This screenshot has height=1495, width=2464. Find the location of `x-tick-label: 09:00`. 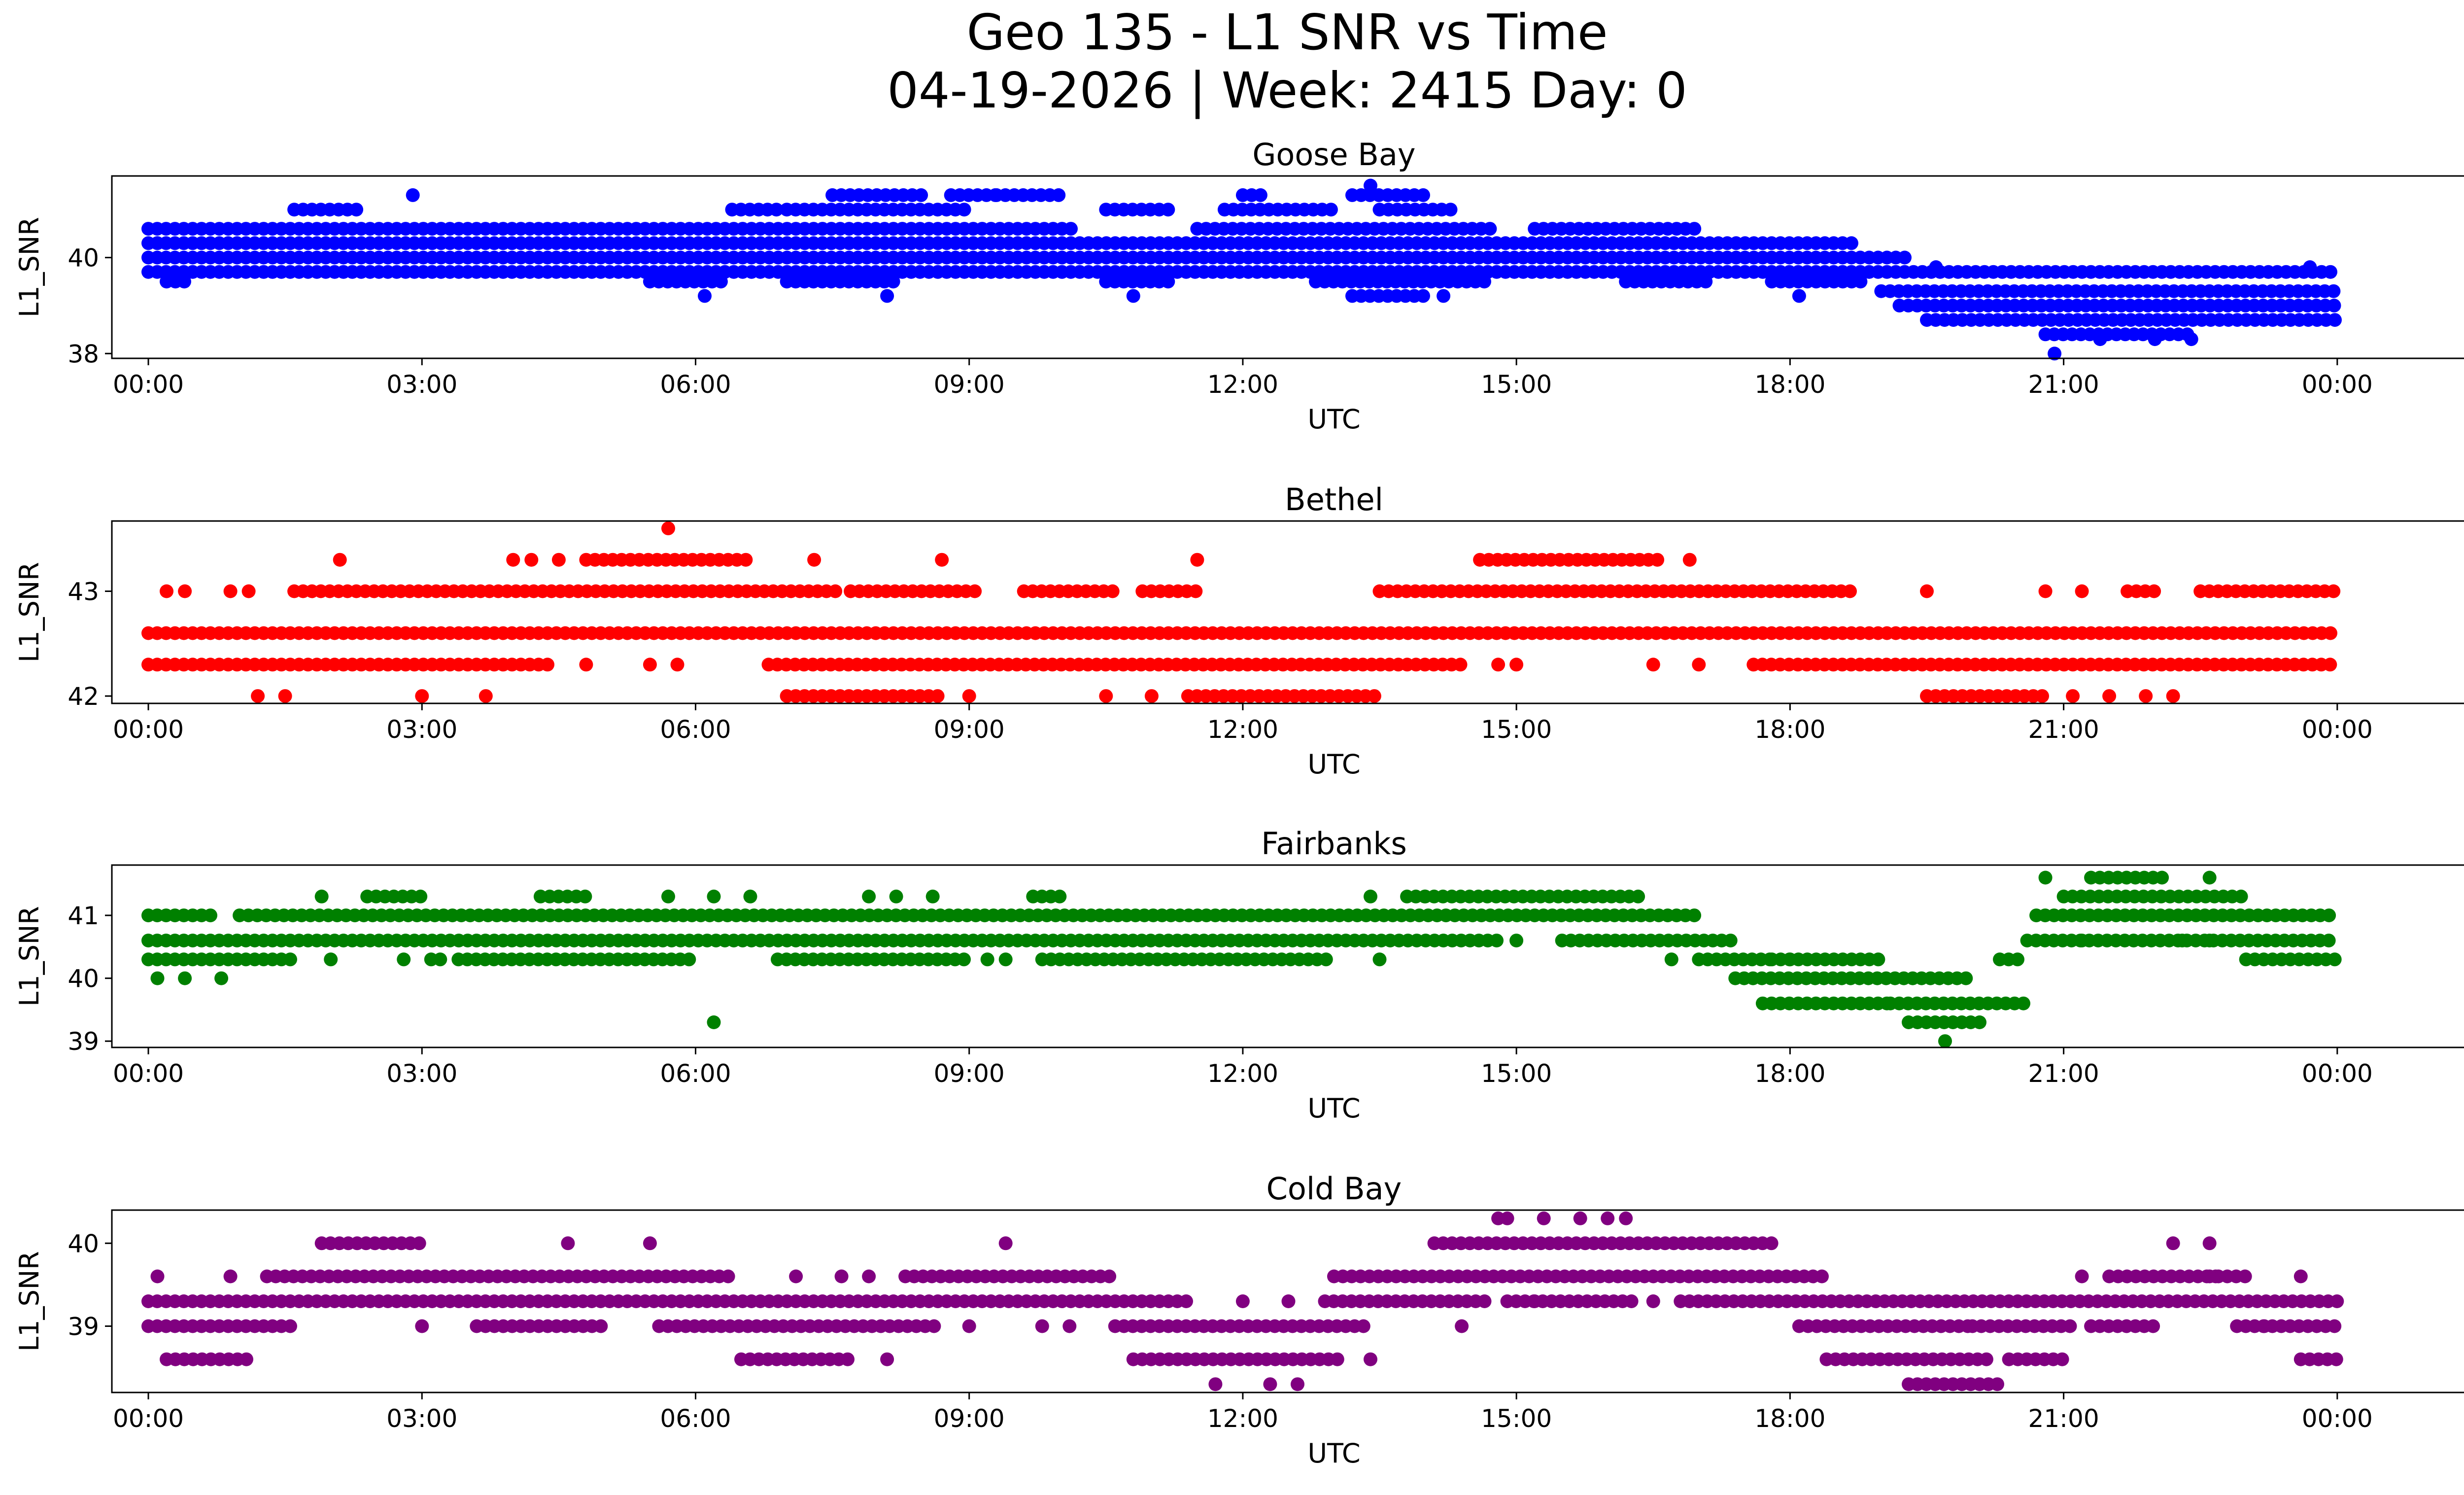

x-tick-label: 09:00 is located at coordinates (969, 1073).